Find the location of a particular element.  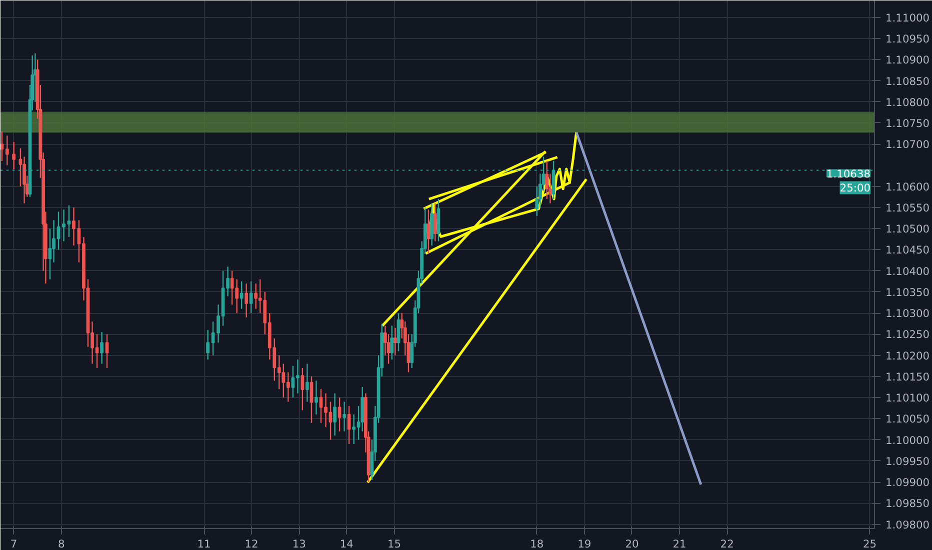

y-tick-label: 1.10100 is located at coordinates (908, 398).